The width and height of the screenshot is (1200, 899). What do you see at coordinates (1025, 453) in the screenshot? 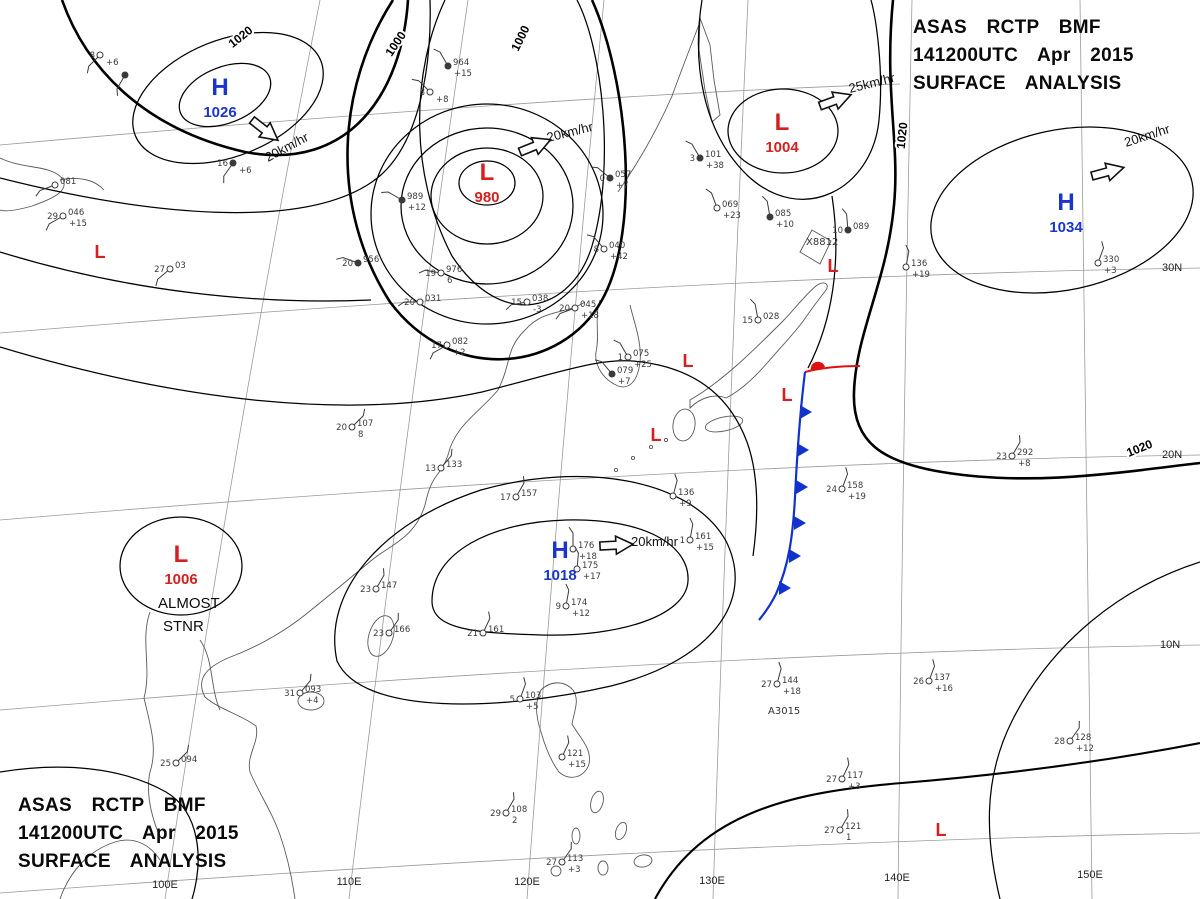
I see `station-pressure: 292` at bounding box center [1025, 453].